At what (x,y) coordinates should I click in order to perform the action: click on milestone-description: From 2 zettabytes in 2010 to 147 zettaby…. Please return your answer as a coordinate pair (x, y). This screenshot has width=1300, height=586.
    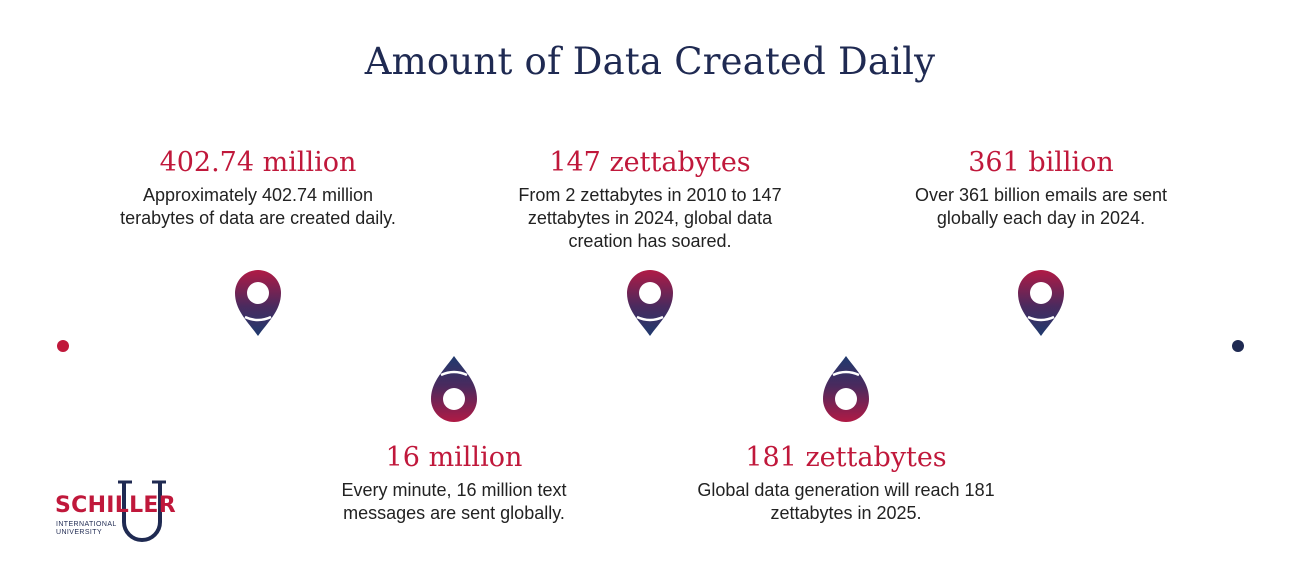
    Looking at the image, I should click on (650, 218).